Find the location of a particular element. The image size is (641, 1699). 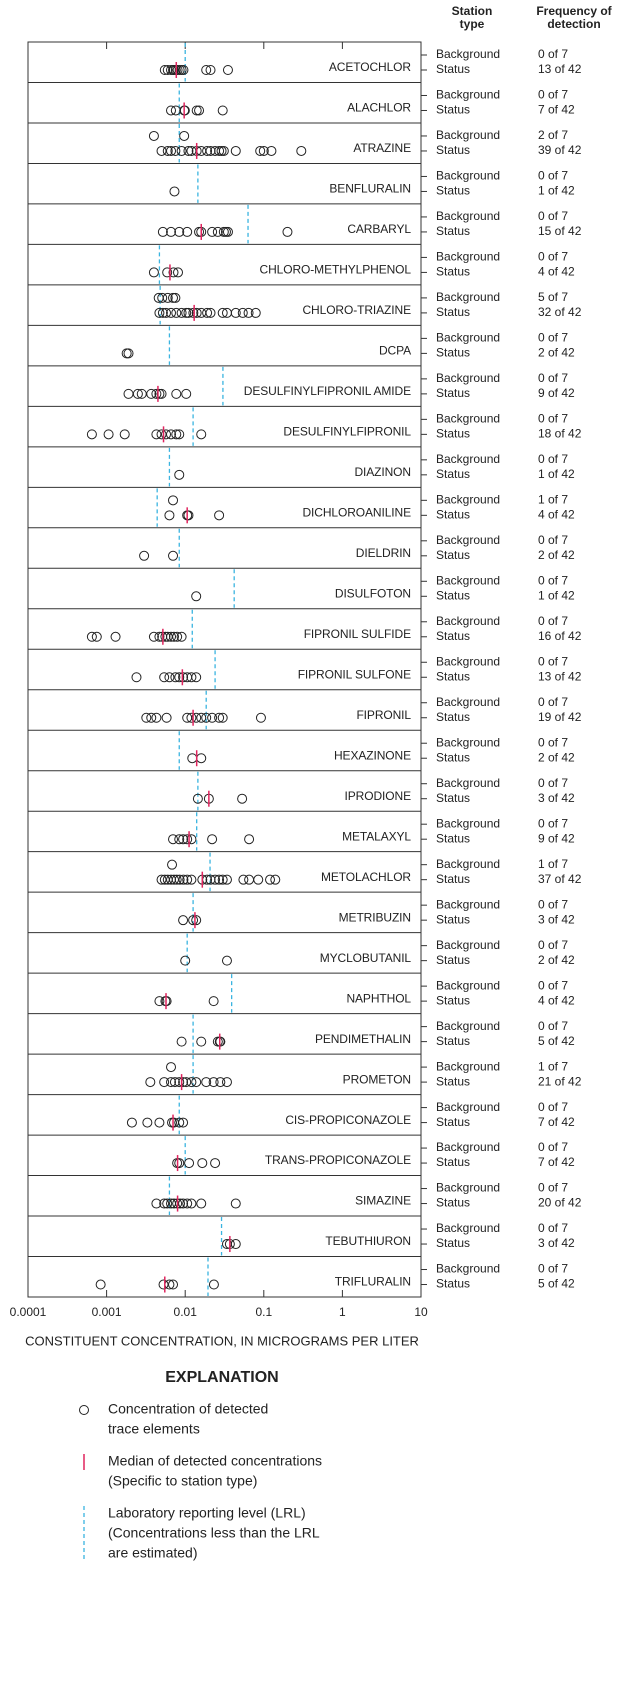

constituent-name: METALAXYL is located at coordinates (376, 836).